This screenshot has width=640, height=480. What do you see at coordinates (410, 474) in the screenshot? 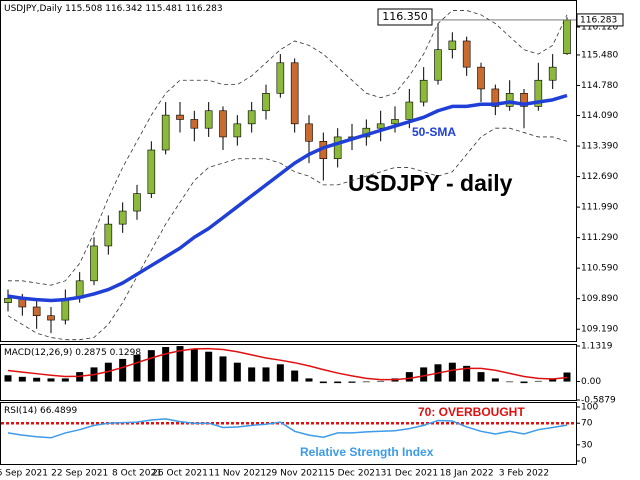
I see `x-tick-label: 31 Dec 2021` at bounding box center [410, 474].